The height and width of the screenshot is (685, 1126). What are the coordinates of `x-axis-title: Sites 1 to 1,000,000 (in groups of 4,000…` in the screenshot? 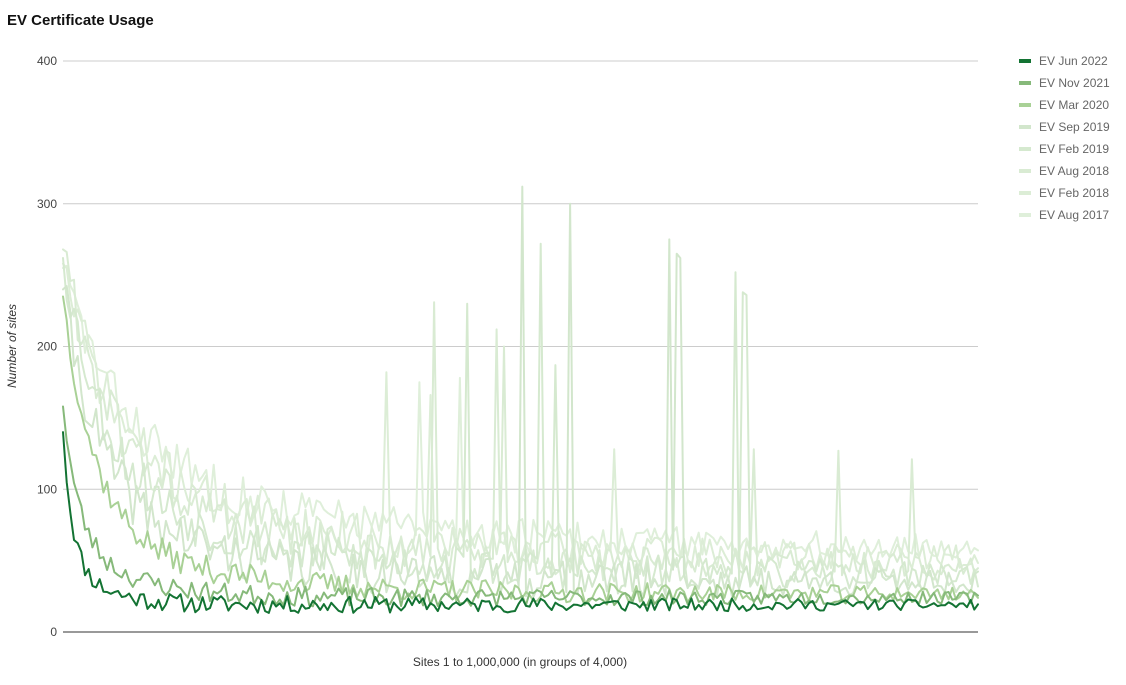 It's located at (520, 662).